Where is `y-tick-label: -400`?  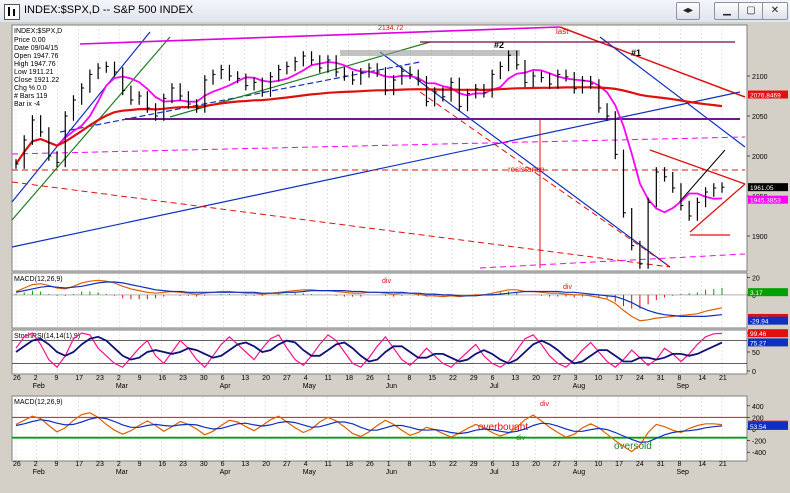 y-tick-label: -400 is located at coordinates (759, 453).